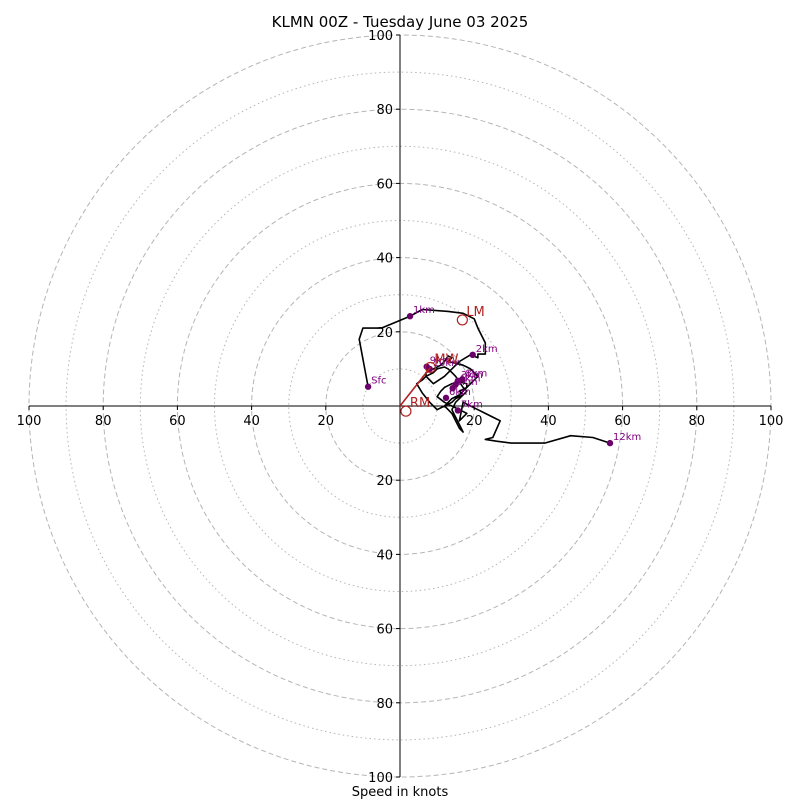 This screenshot has width=800, height=800. Describe the element at coordinates (446, 398) in the screenshot. I see `height-point-6km` at that location.